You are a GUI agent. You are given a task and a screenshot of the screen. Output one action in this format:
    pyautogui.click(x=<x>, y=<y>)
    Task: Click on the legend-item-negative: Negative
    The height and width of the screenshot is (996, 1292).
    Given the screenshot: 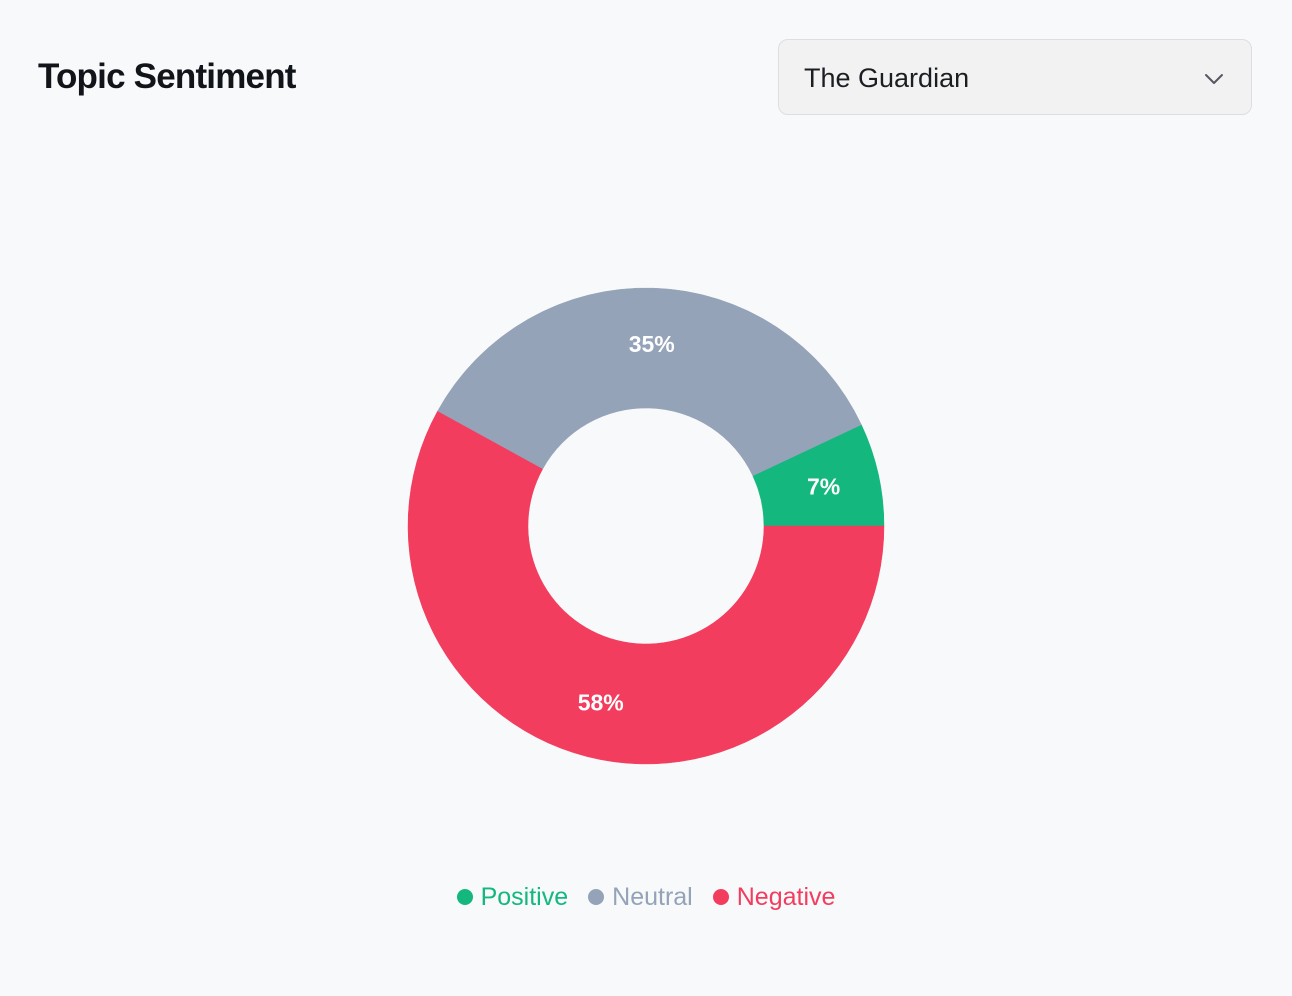 What is the action you would take?
    pyautogui.click(x=774, y=897)
    